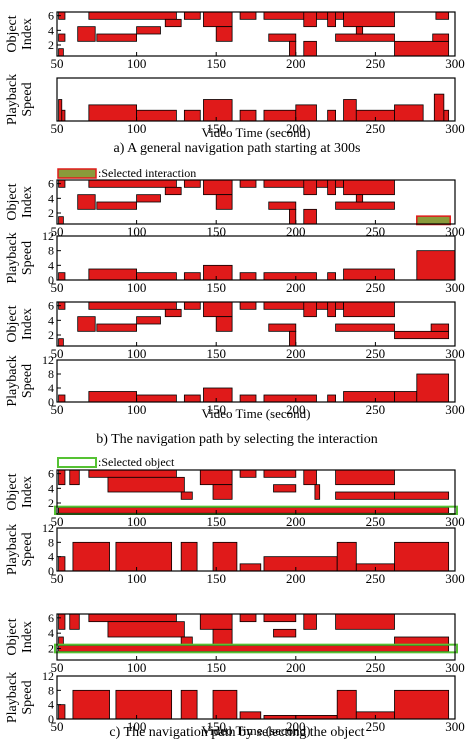 The width and height of the screenshot is (474, 745). What do you see at coordinates (256, 697) in the screenshot?
I see `panel-c2-speed` at bounding box center [256, 697].